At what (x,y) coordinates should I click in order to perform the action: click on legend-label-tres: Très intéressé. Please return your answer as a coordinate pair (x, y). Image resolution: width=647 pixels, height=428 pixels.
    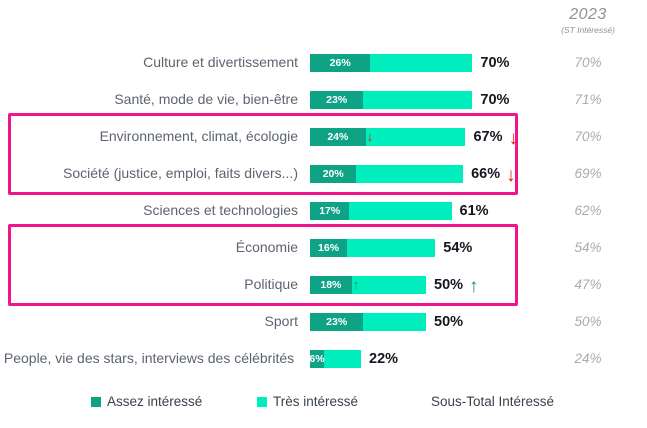
    Looking at the image, I should click on (316, 401).